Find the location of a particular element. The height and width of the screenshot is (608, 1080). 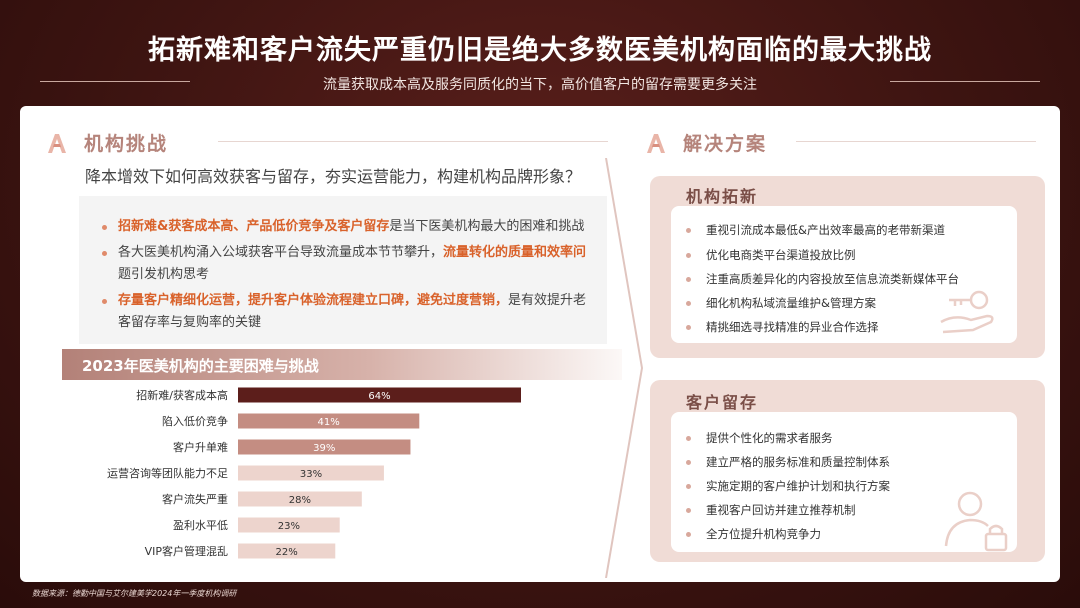

acquisition-item: 重视引流成本最低&产出效率最高的老带新渠道 is located at coordinates (815, 230).